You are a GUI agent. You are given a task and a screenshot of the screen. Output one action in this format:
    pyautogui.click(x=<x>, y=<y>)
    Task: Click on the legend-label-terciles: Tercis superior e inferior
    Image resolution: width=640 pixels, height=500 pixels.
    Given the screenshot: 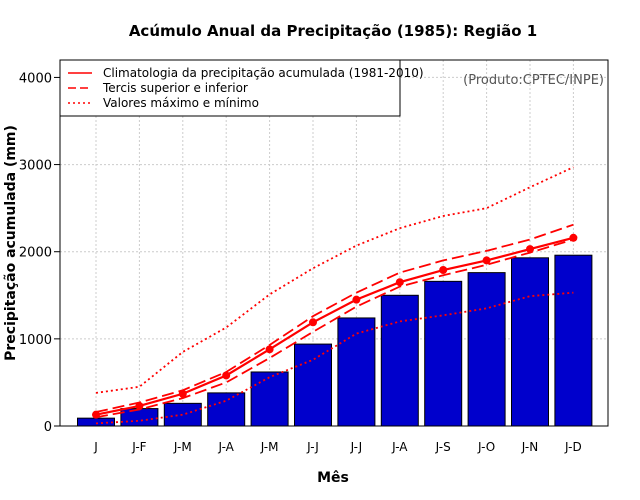 What is the action you would take?
    pyautogui.click(x=175, y=88)
    